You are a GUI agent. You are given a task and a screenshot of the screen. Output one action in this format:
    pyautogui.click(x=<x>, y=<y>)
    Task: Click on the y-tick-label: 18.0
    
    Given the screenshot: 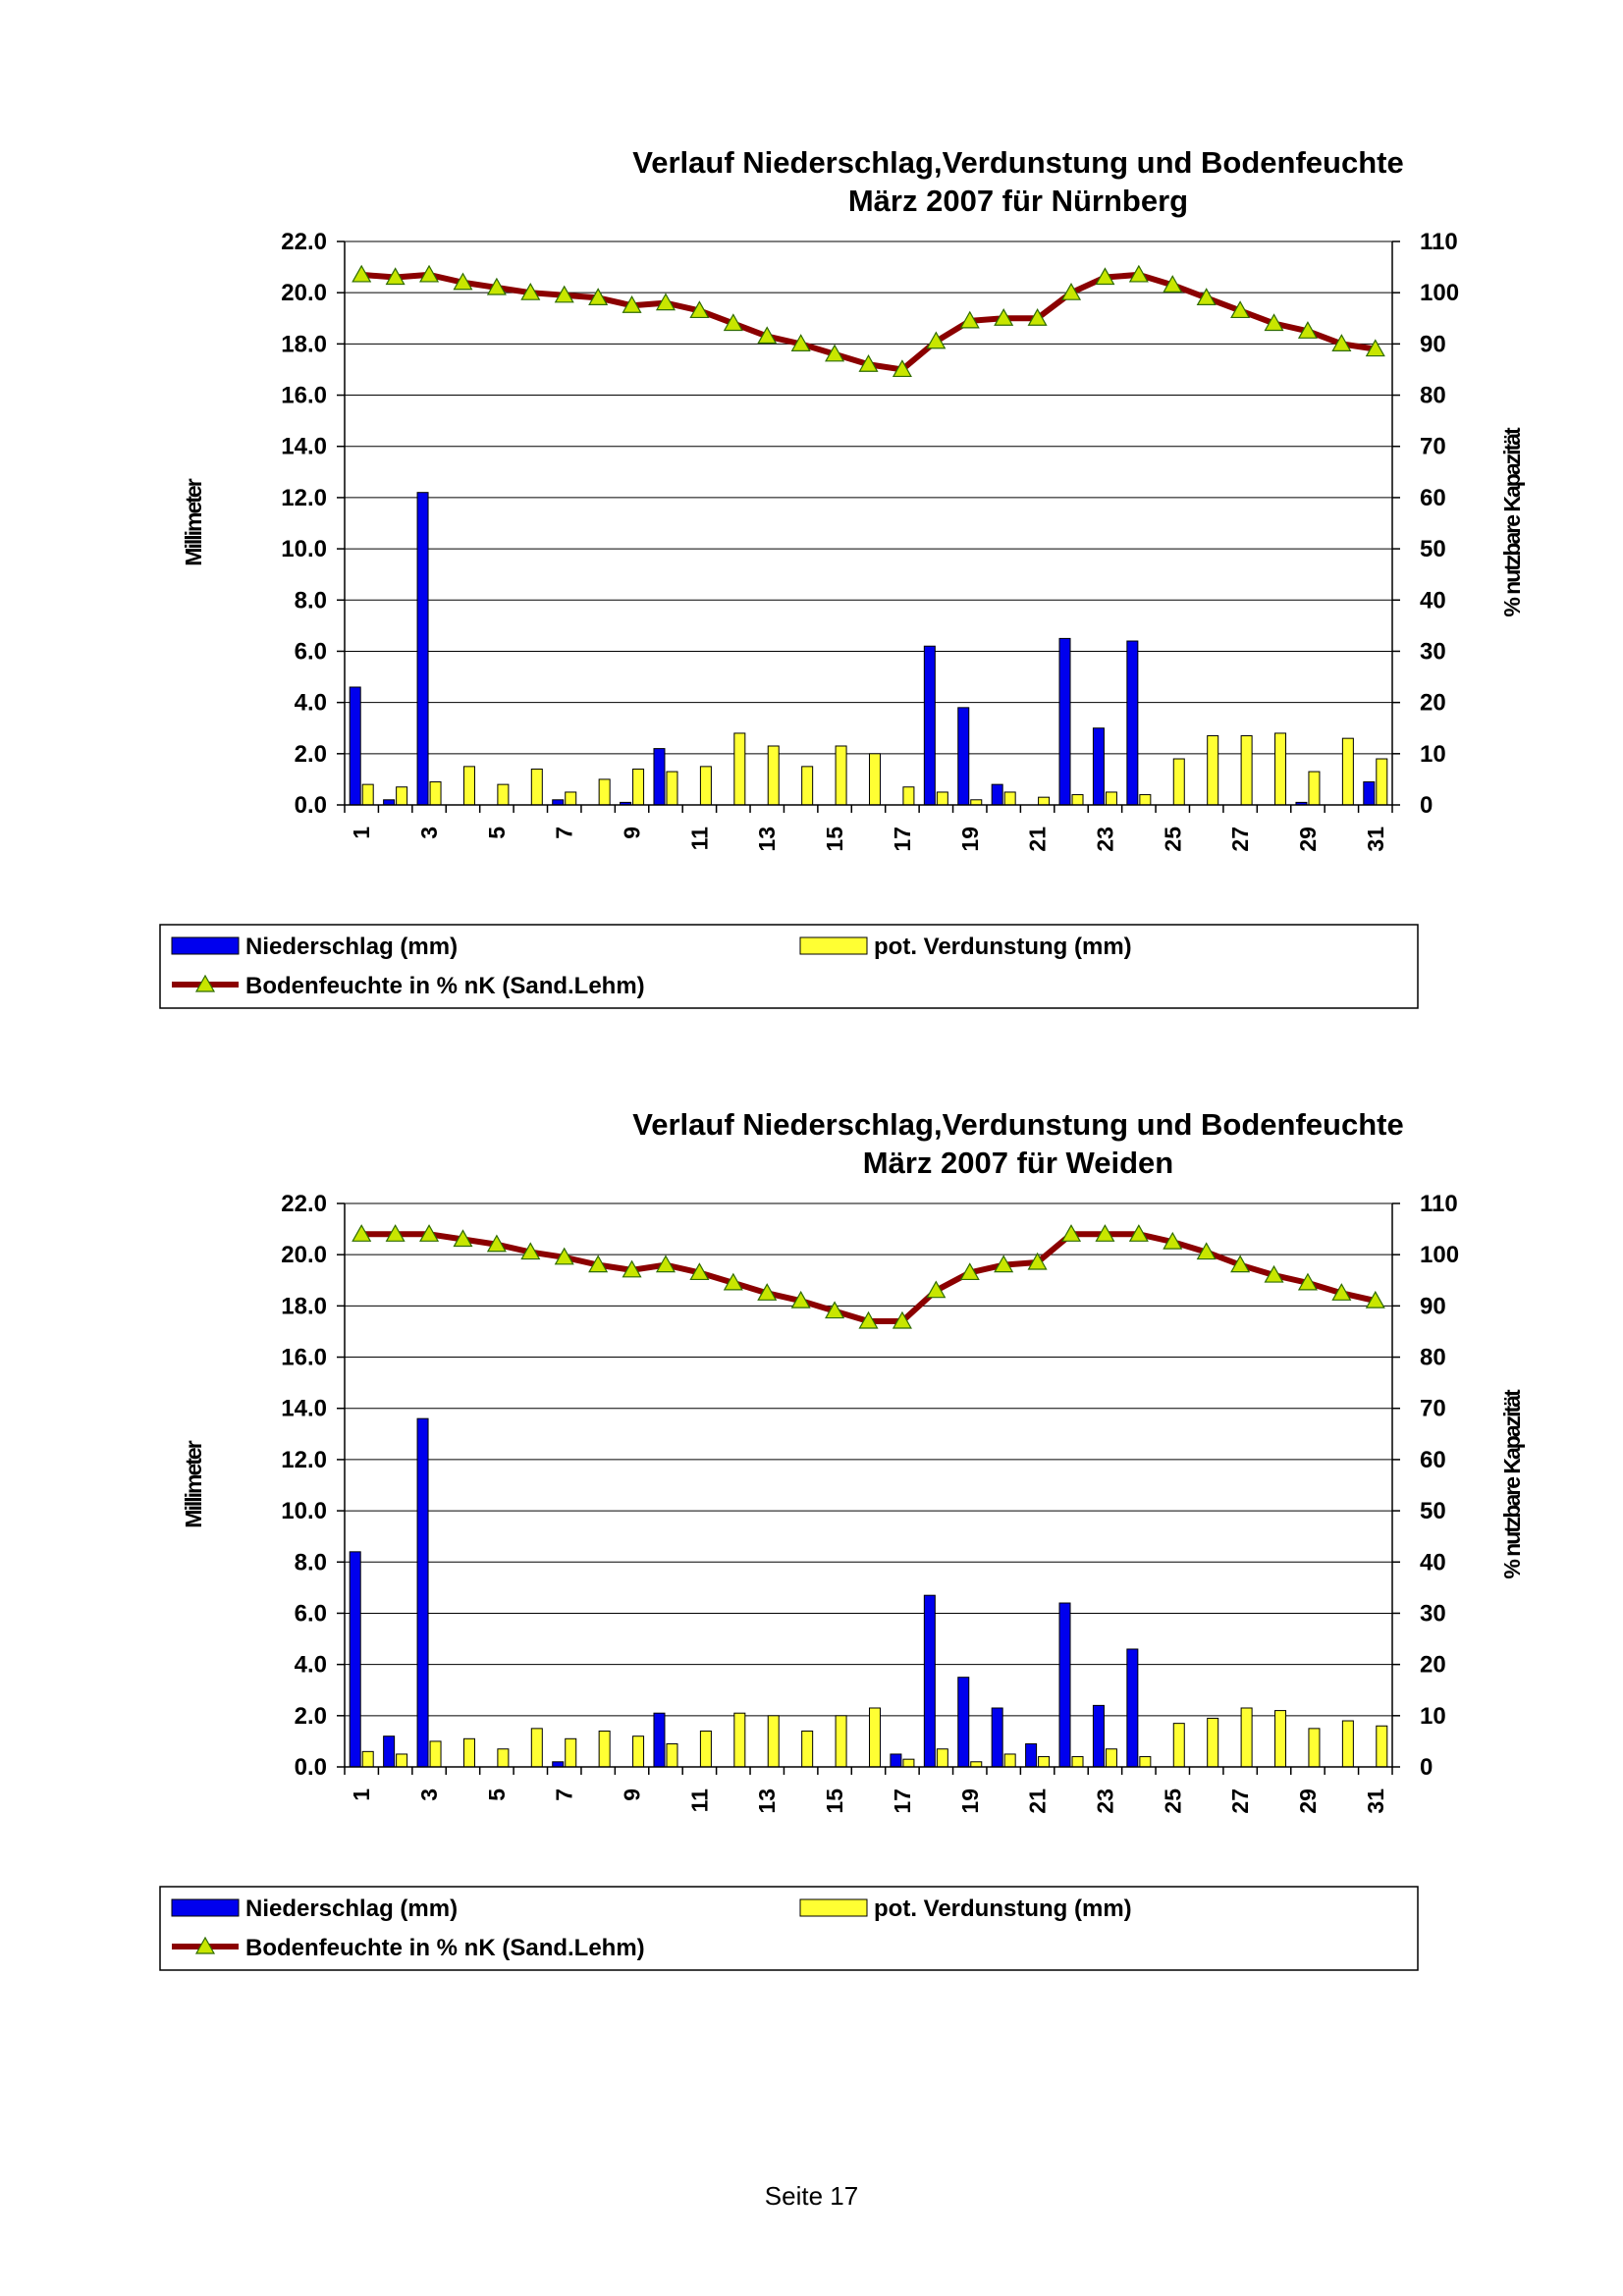 What is the action you would take?
    pyautogui.click(x=304, y=1306)
    